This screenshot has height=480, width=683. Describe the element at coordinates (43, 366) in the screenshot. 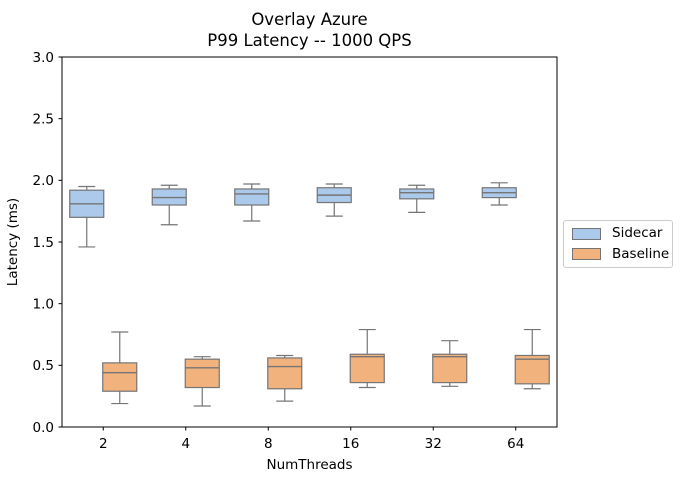

I see `y-tick-label: 0.5` at that location.